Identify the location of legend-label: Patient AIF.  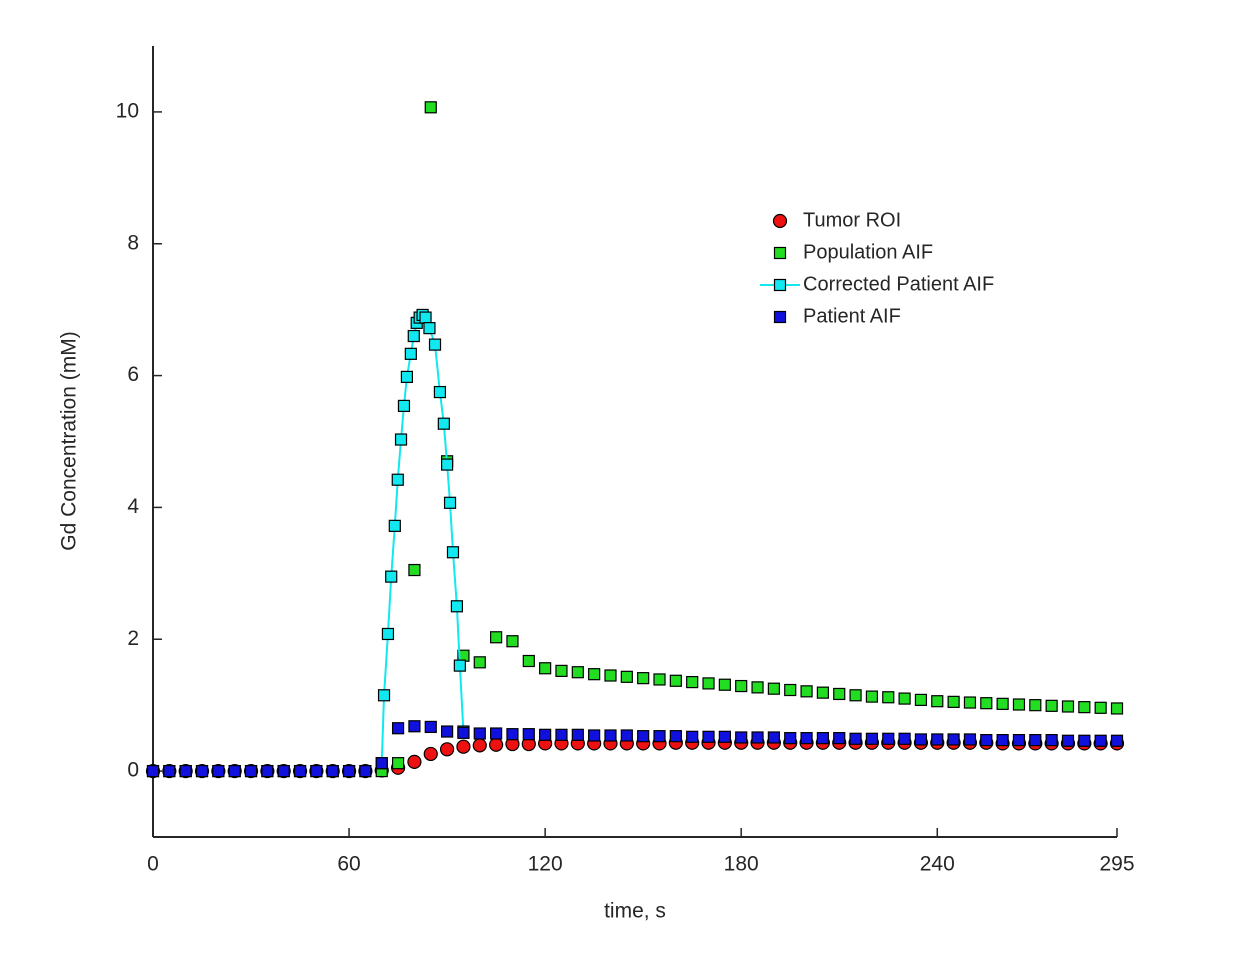
(852, 316).